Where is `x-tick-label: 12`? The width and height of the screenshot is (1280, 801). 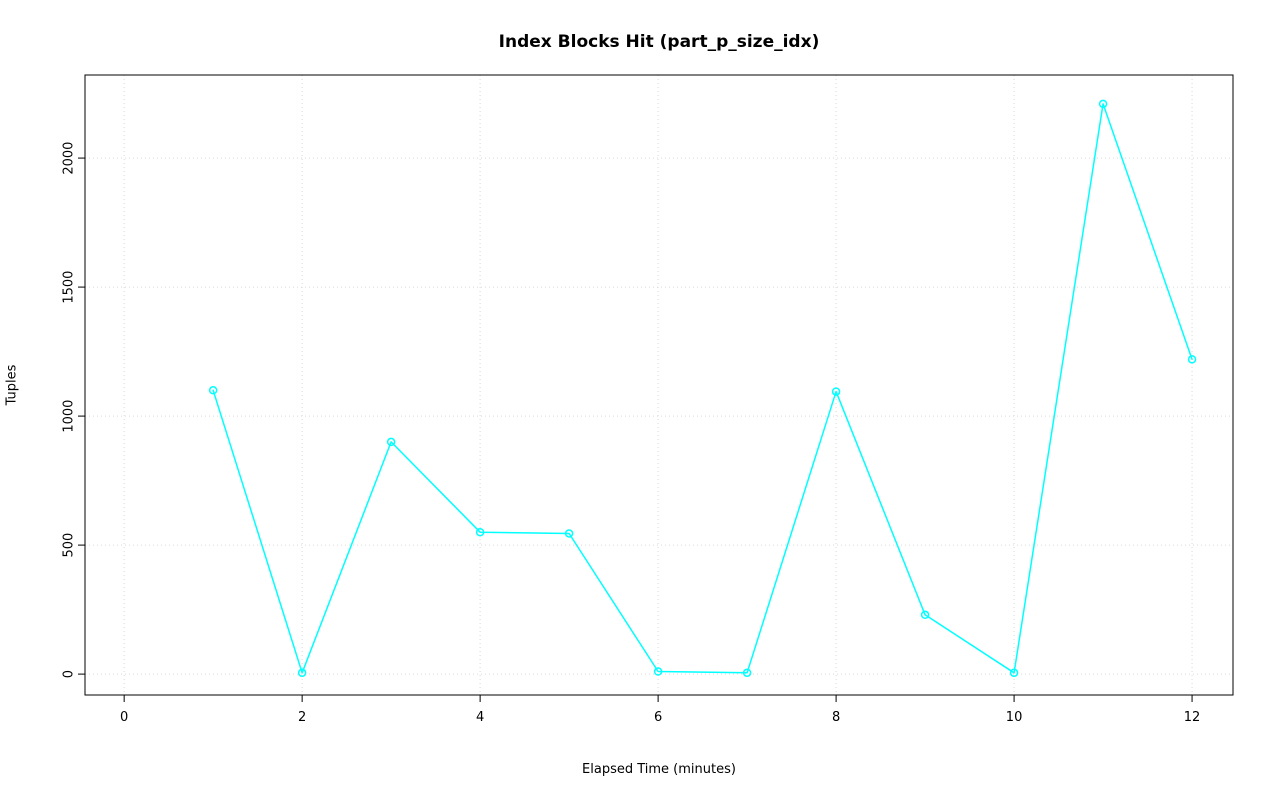 x-tick-label: 12 is located at coordinates (1192, 717).